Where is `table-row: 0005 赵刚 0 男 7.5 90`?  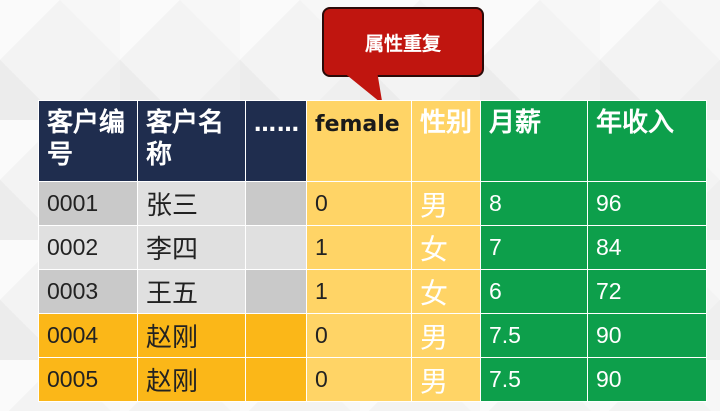
table-row: 0005 赵刚 0 男 7.5 90 is located at coordinates (372, 379).